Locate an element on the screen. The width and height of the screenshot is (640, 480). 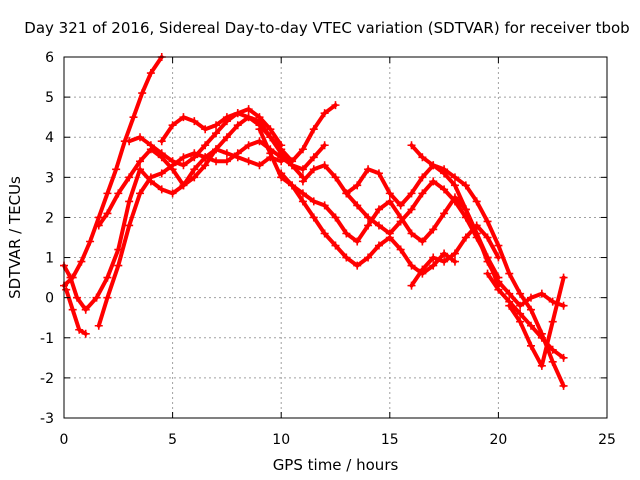
series-sat-m is located at coordinates (487, 265).